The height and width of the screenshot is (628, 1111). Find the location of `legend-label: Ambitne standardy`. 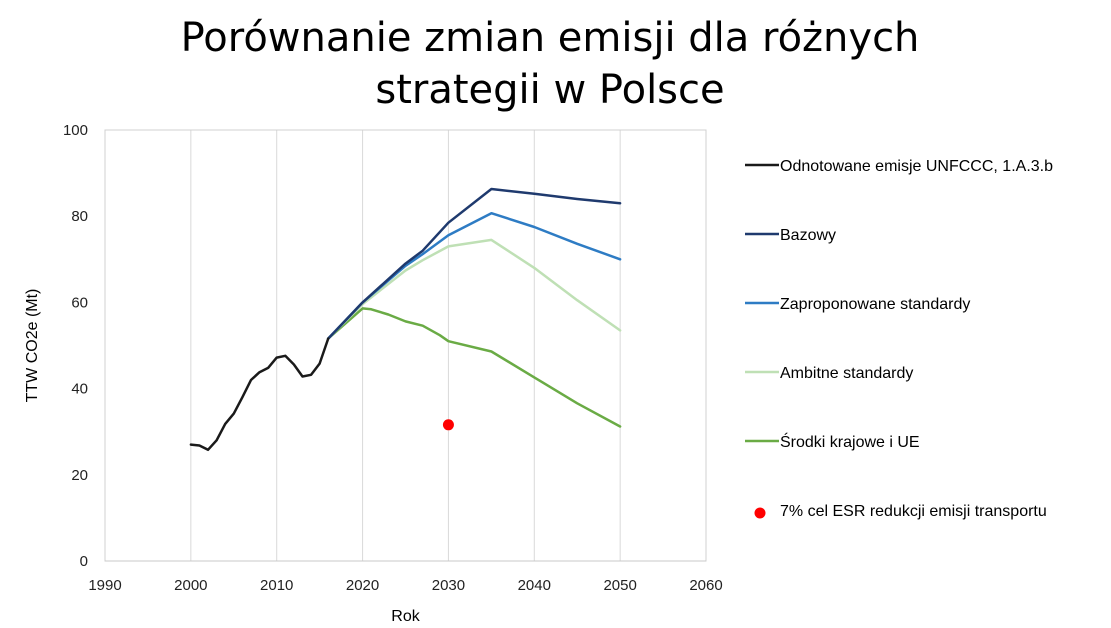

legend-label: Ambitne standardy is located at coordinates (846, 373).